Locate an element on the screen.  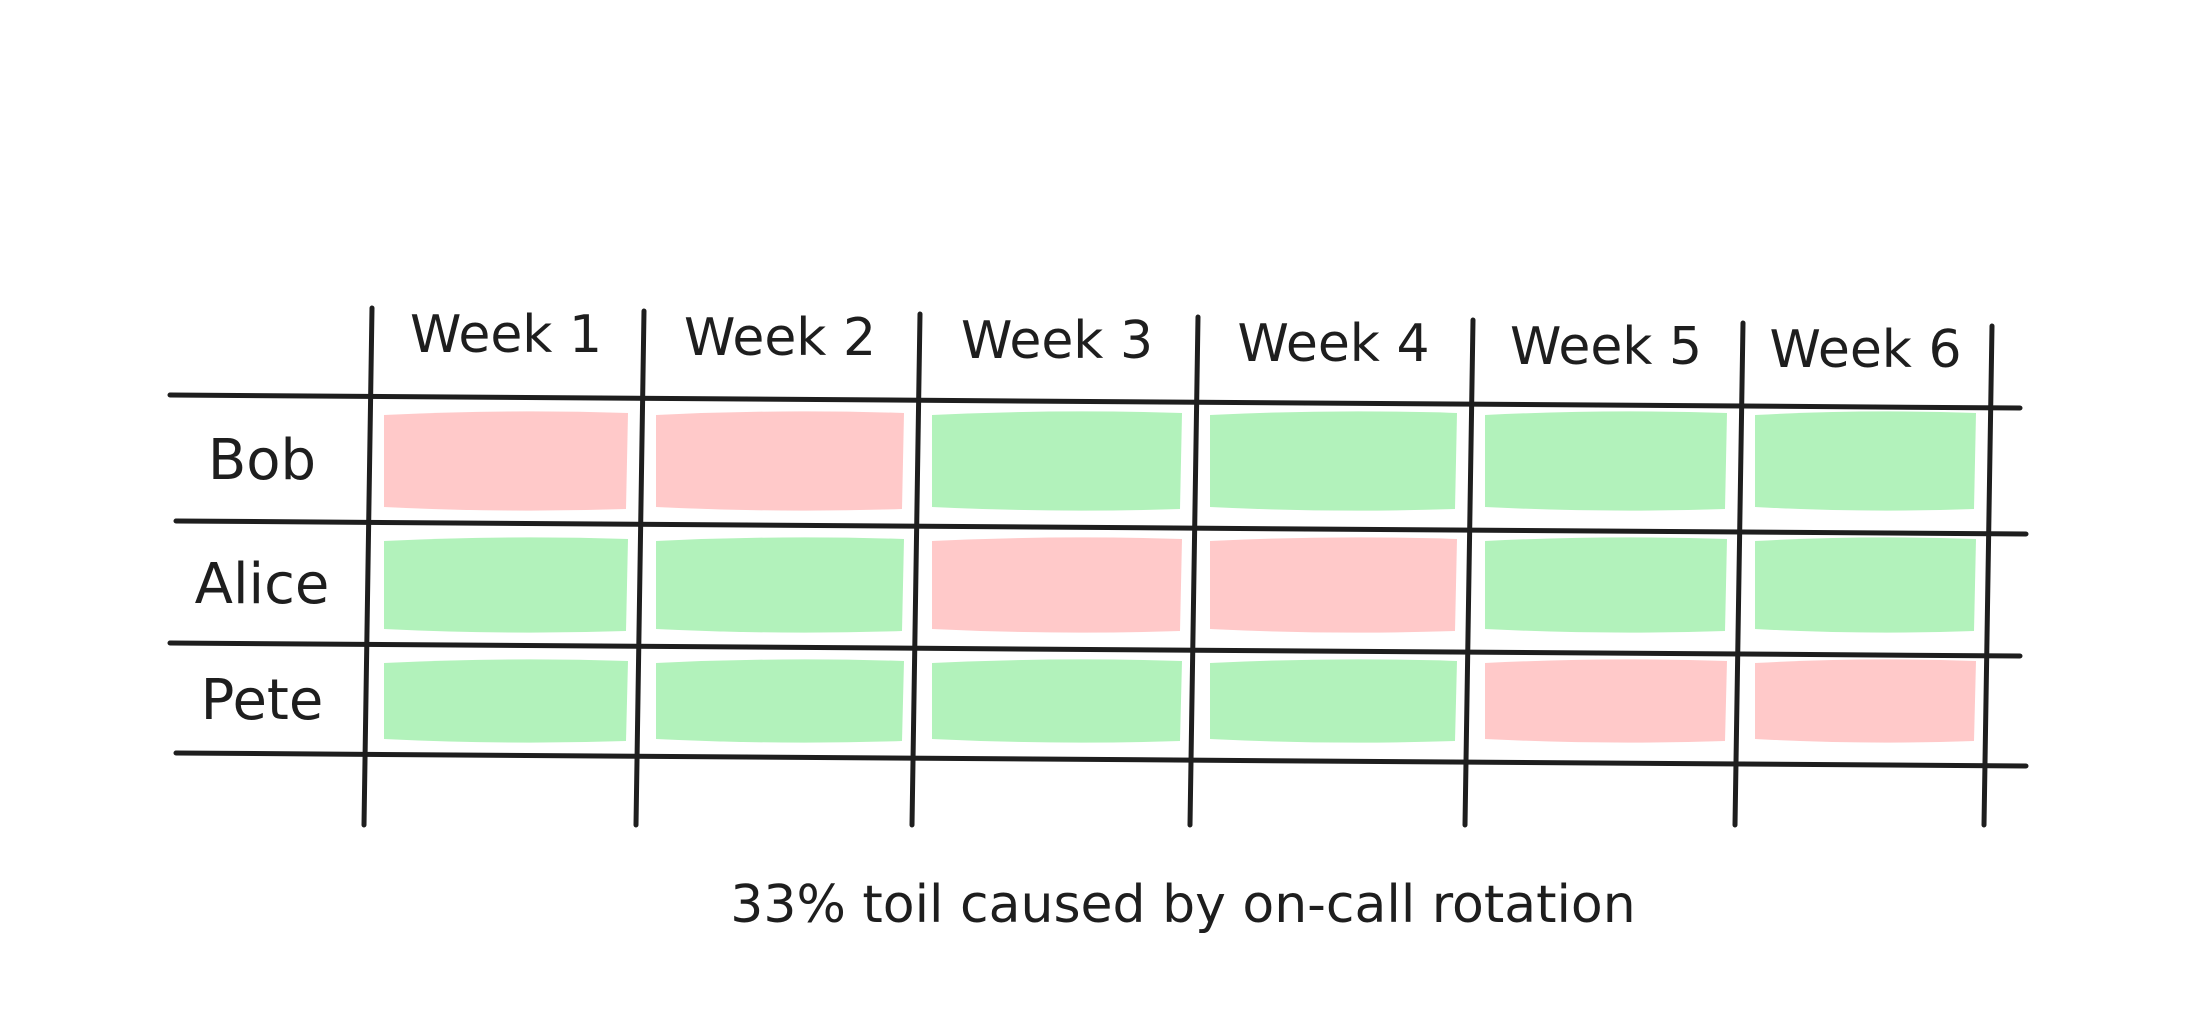
week-label-3: Week 3 is located at coordinates (1057, 341).